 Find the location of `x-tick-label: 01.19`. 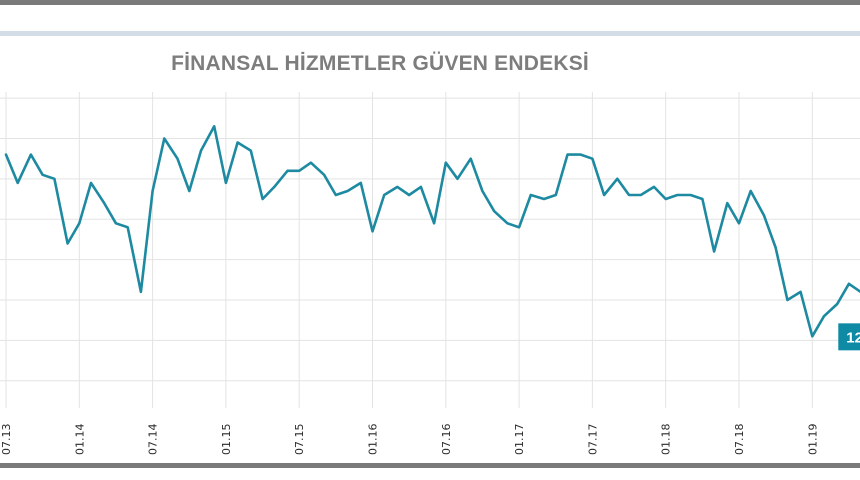

x-tick-label: 01.19 is located at coordinates (812, 440).